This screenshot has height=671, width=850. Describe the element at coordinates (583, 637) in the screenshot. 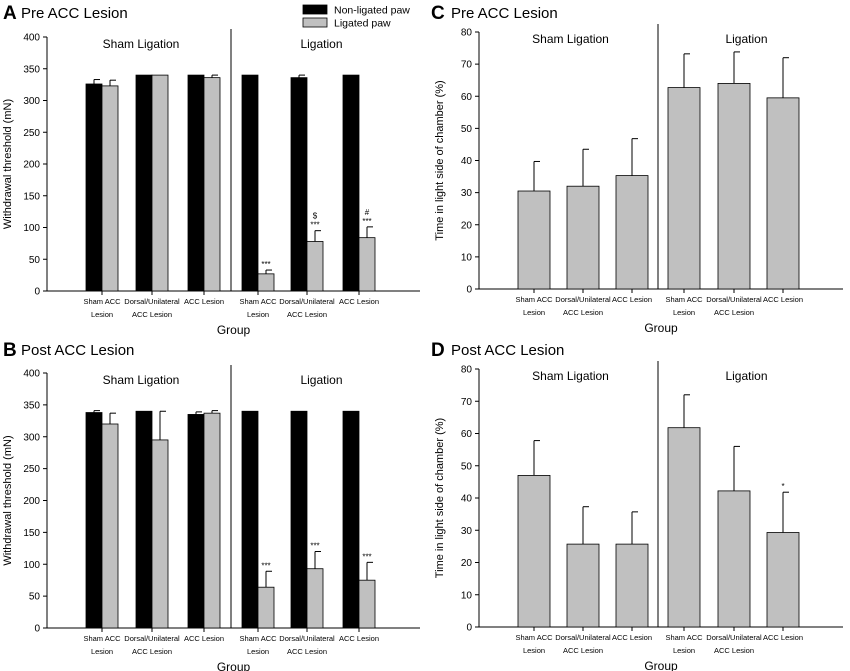

I see `d-category-label: Dorsal/Unilateral` at that location.